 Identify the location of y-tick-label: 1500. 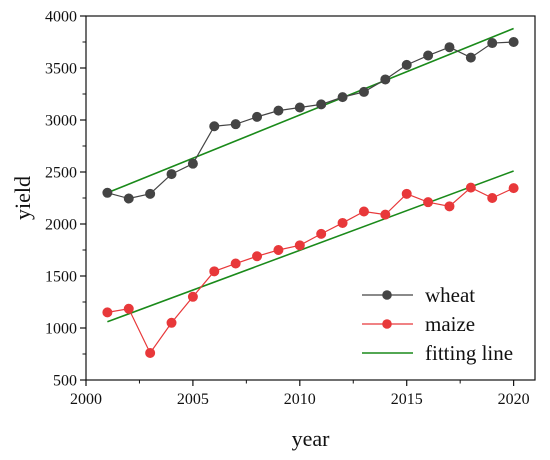
(61, 277).